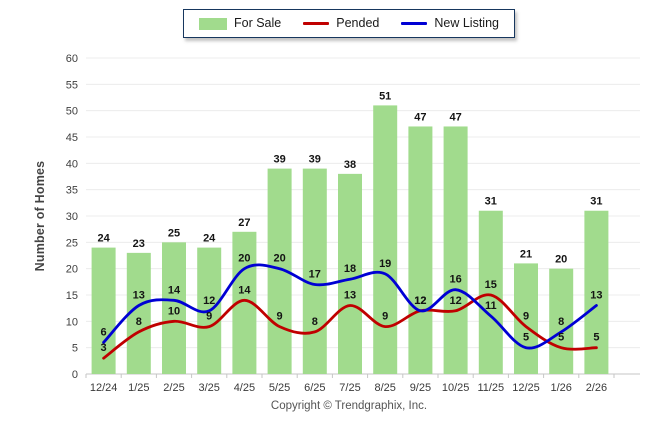  I want to click on legend-label-pended: Pended, so click(358, 23).